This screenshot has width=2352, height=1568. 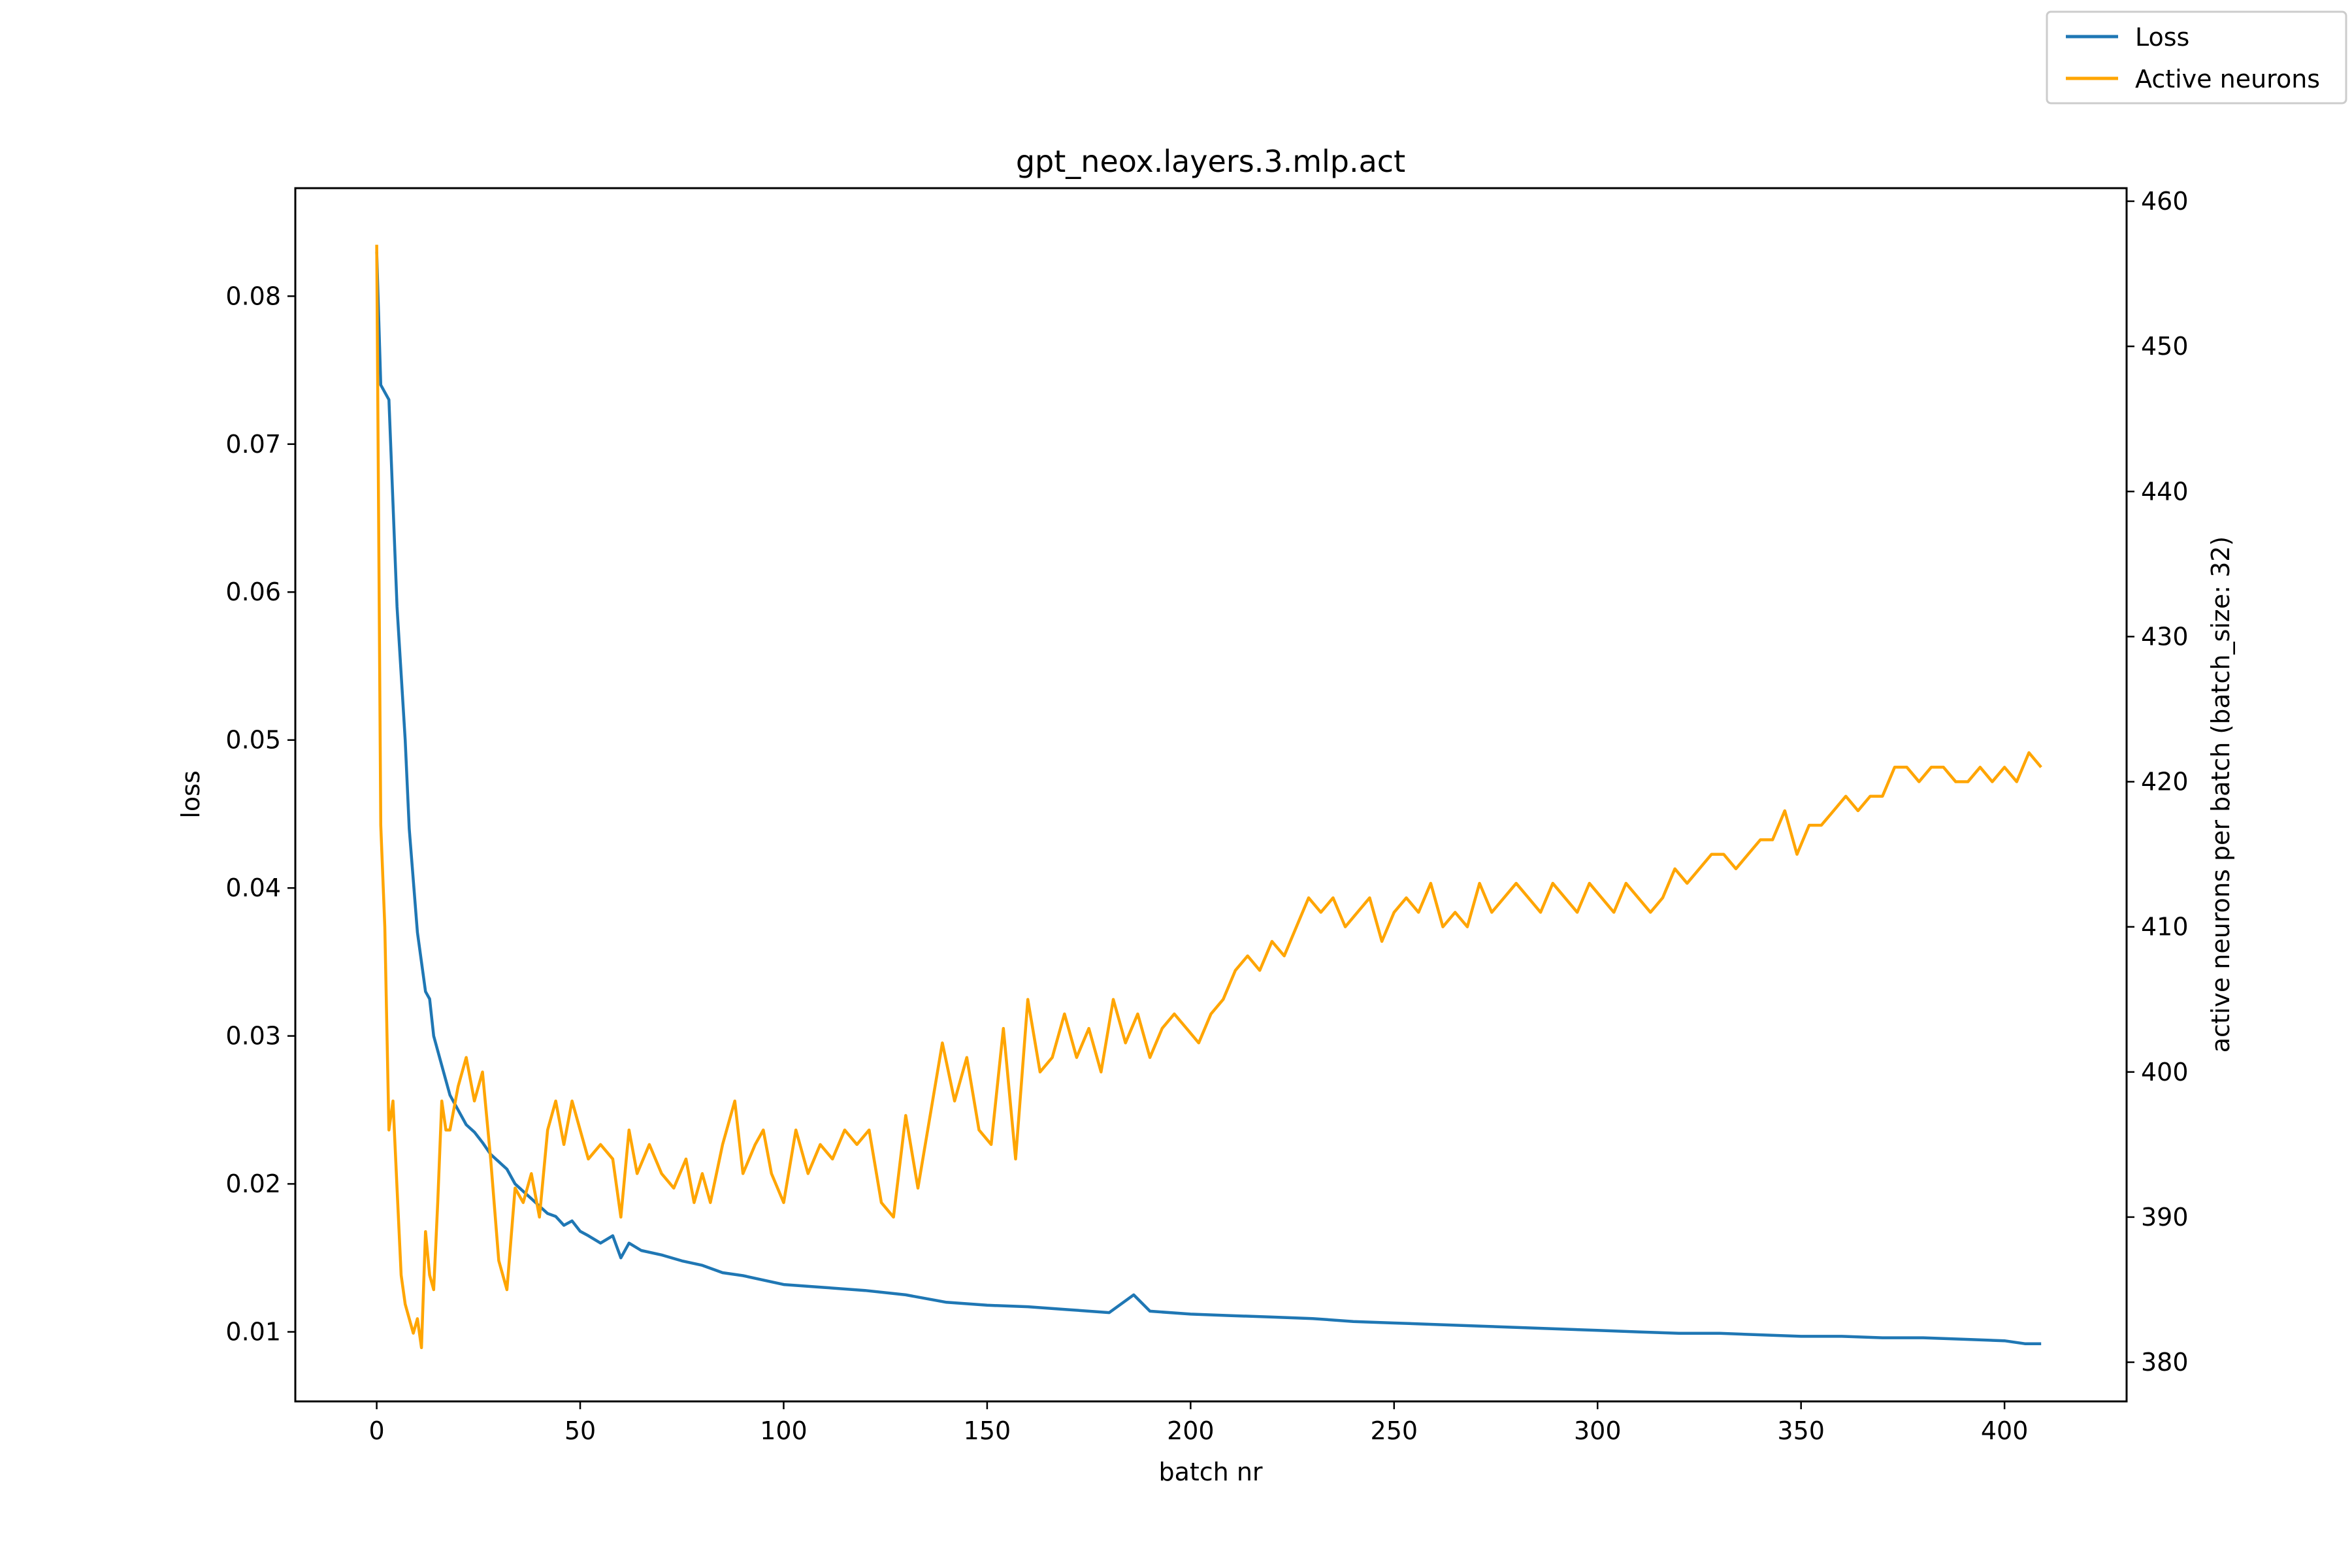 I want to click on x-tick-label: 0, so click(x=376, y=1430).